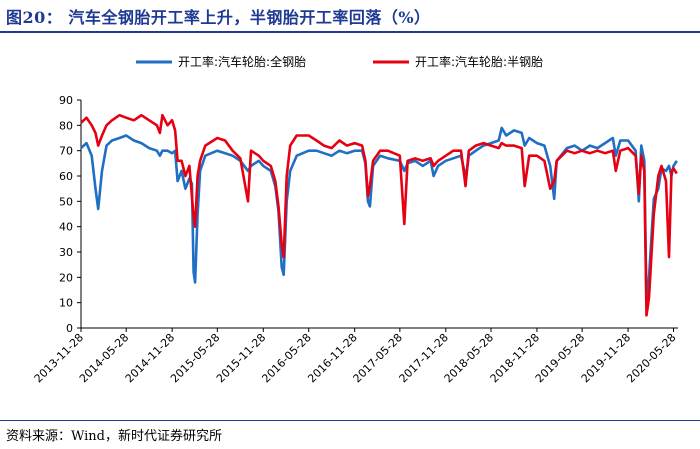 The width and height of the screenshot is (700, 449). I want to click on source-note: 资料来源：Wind，新时代证券研究所, so click(114, 436).